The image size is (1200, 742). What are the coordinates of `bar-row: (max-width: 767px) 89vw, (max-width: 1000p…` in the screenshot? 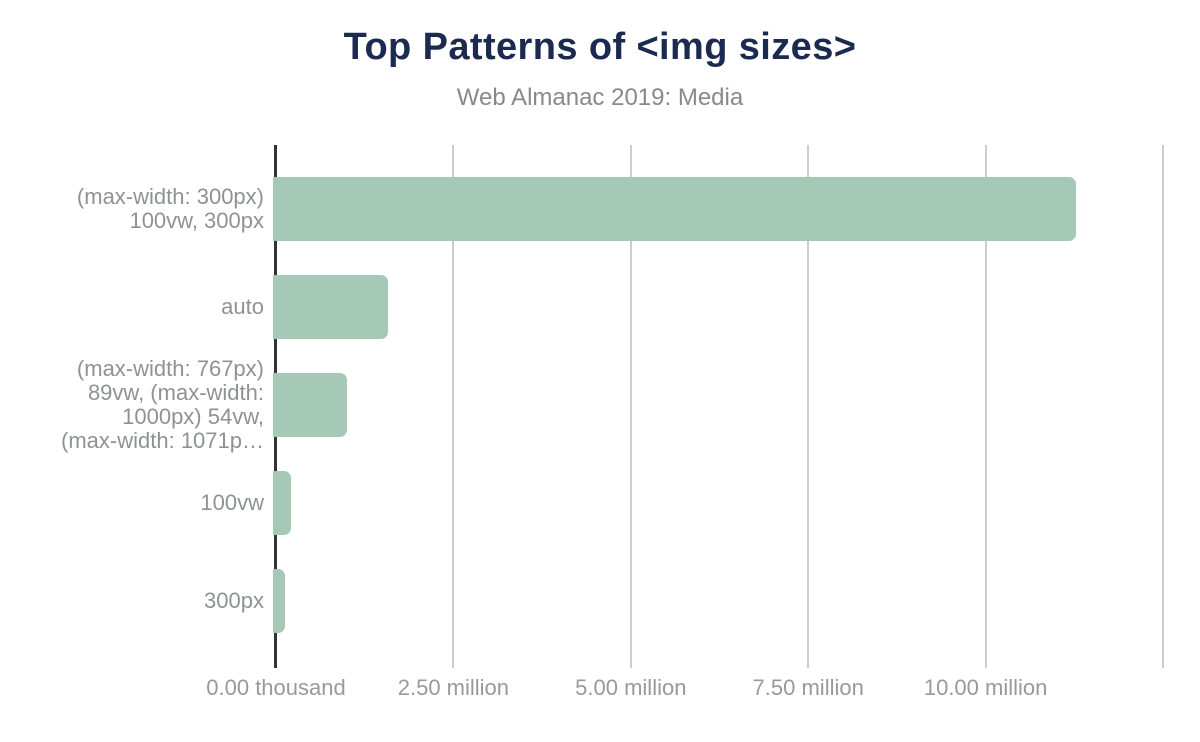 It's located at (596, 405).